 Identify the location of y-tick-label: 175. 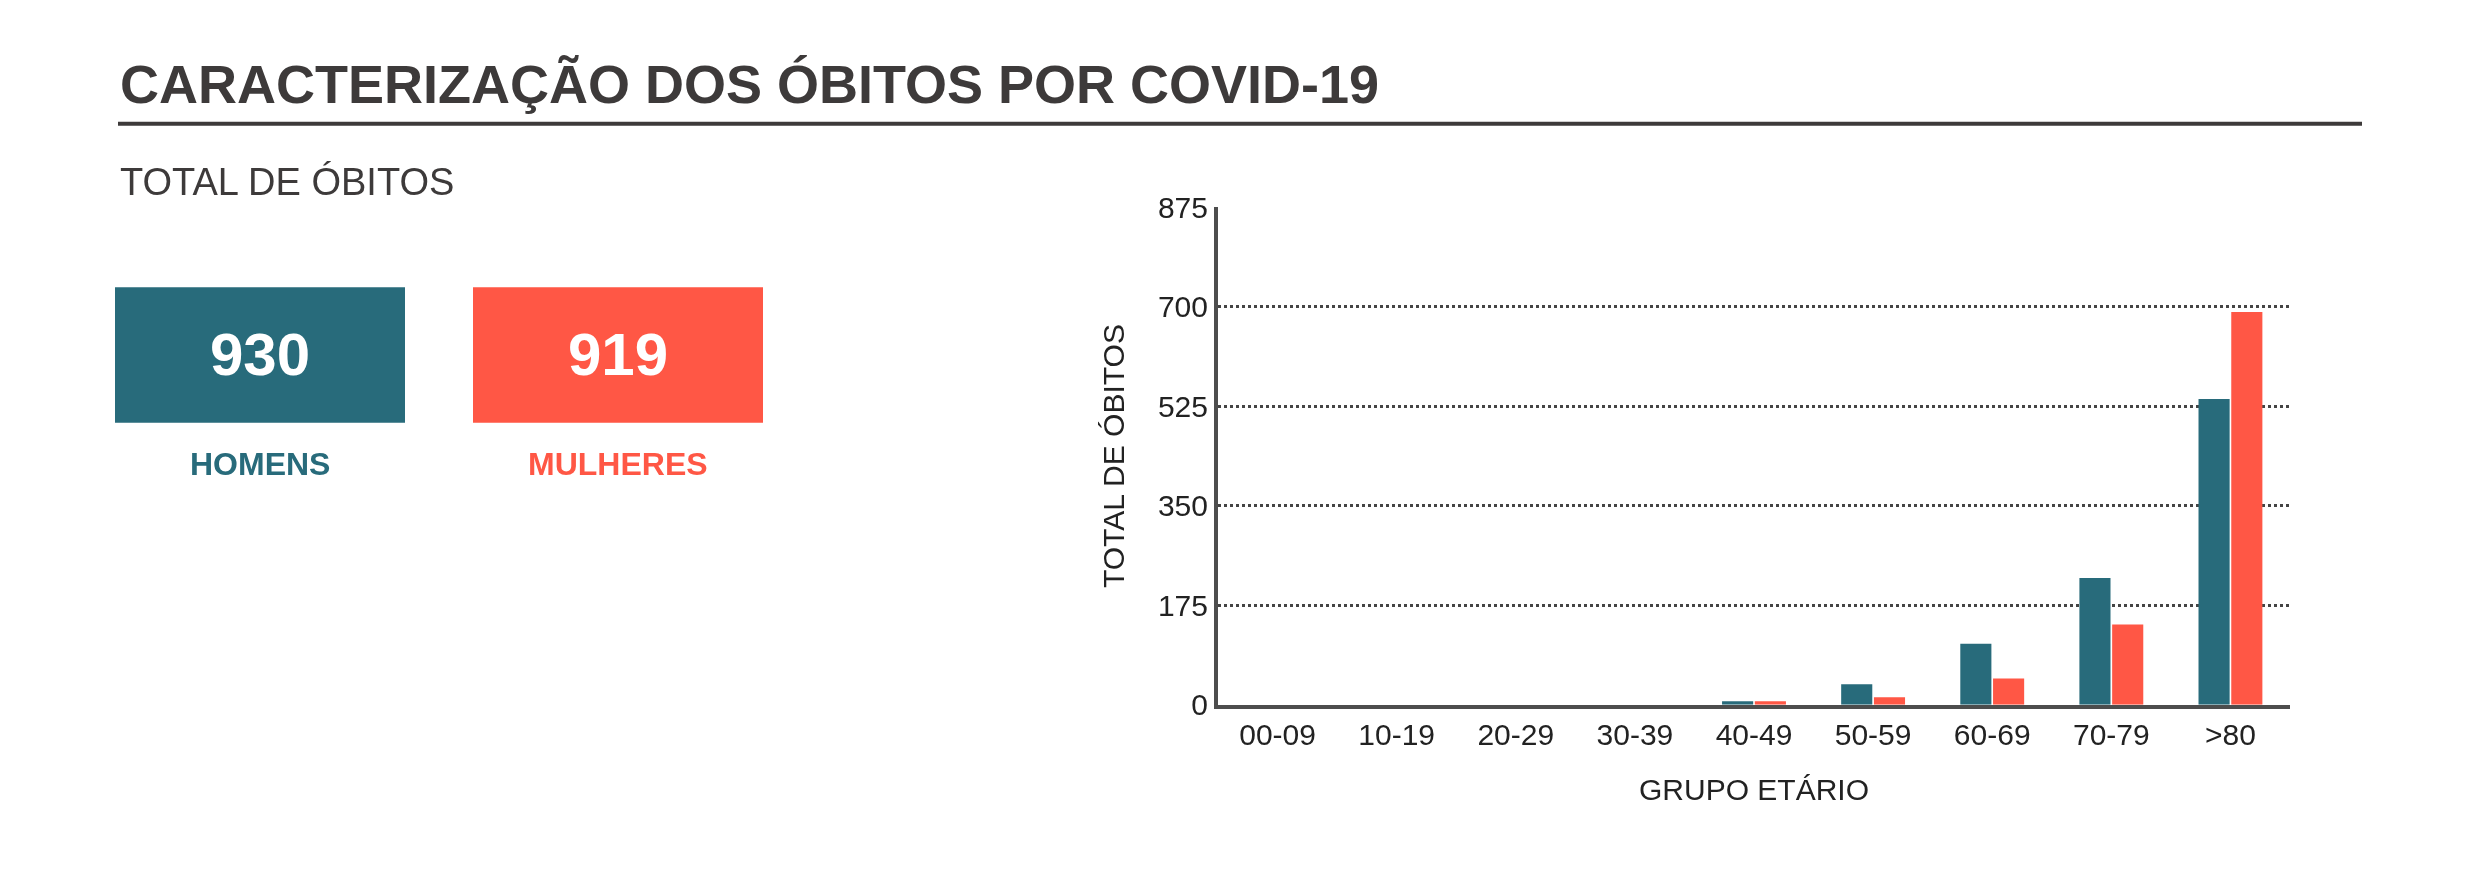
(1182, 605).